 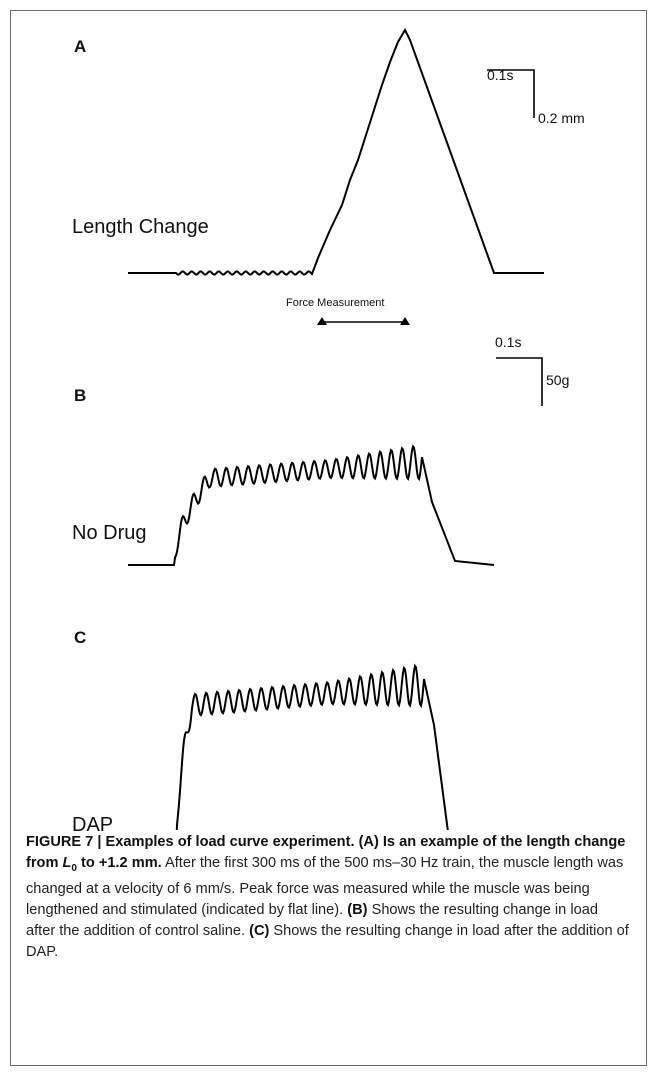 What do you see at coordinates (80, 637) in the screenshot?
I see `panel-c-letter: C` at bounding box center [80, 637].